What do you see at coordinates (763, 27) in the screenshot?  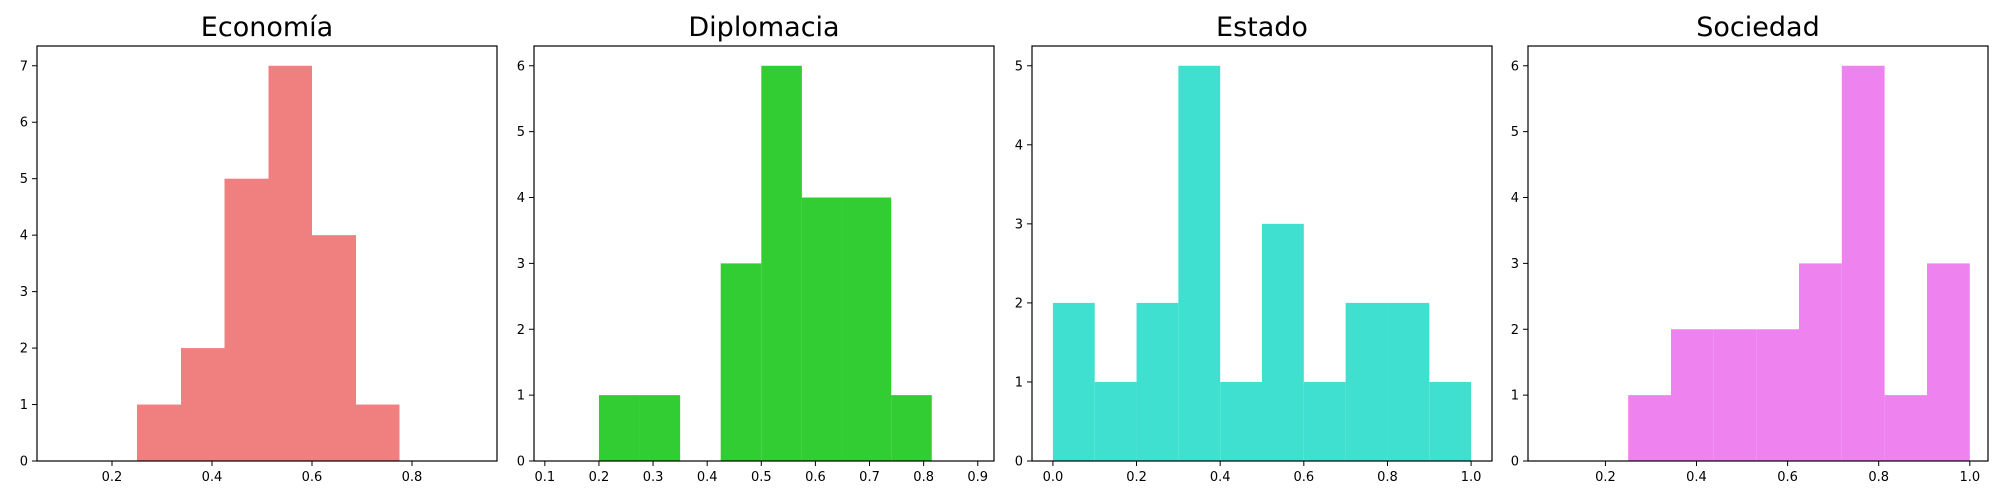 I see `panel-title: Diplomacia` at bounding box center [763, 27].